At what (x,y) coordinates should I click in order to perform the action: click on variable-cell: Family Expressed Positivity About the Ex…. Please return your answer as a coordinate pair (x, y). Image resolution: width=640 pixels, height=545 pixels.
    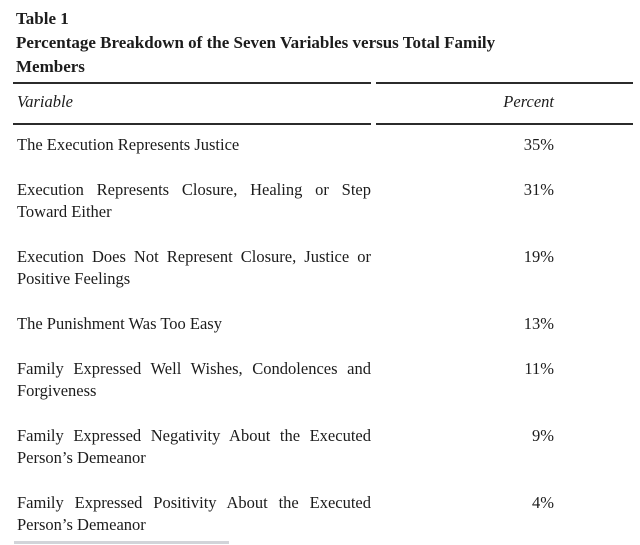
    Looking at the image, I should click on (194, 513).